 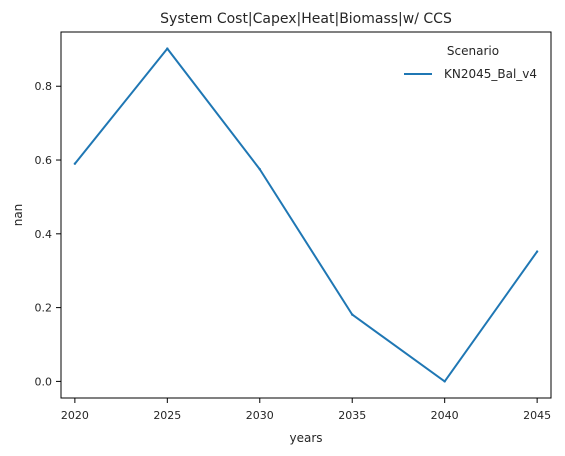 I want to click on x-tick-label-2020: 2020, so click(x=75, y=415).